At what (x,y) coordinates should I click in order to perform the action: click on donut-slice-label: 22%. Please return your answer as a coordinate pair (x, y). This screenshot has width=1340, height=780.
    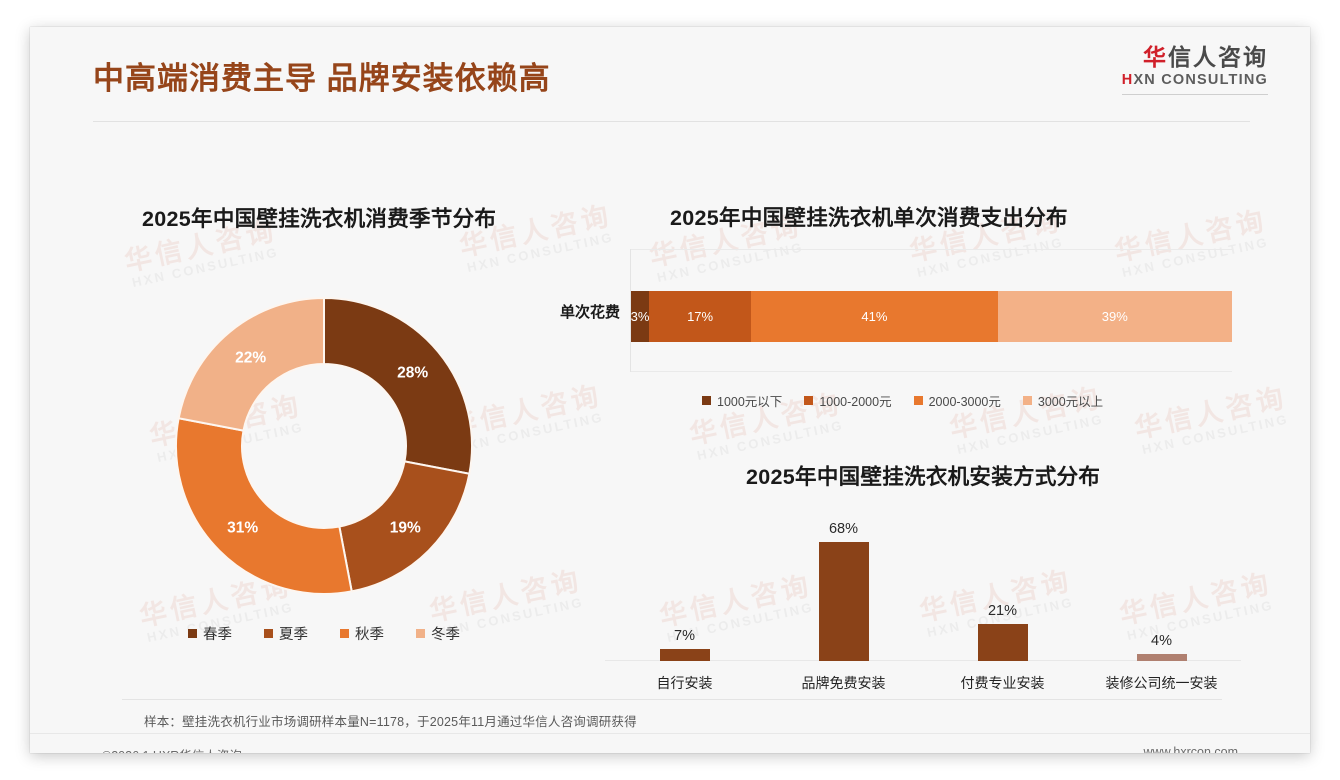
    Looking at the image, I should click on (250, 357).